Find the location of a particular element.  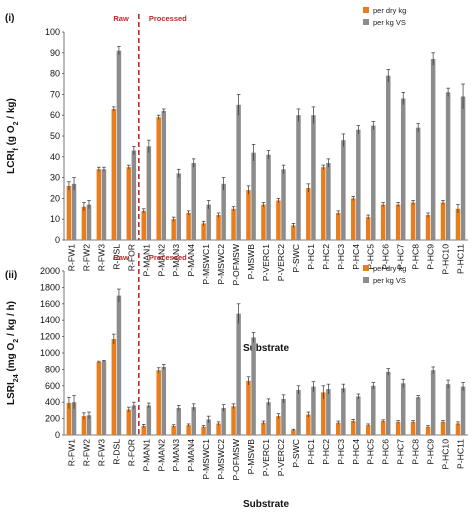

bar-per-dry-kg-p-hc1 is located at coordinates (308, 214).